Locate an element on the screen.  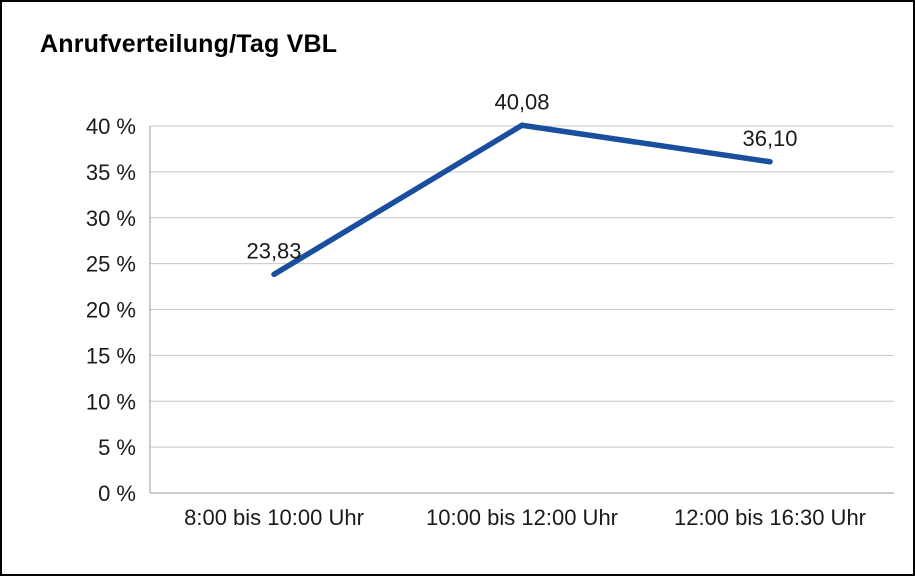
y-tick-label: 5 % is located at coordinates (117, 447).